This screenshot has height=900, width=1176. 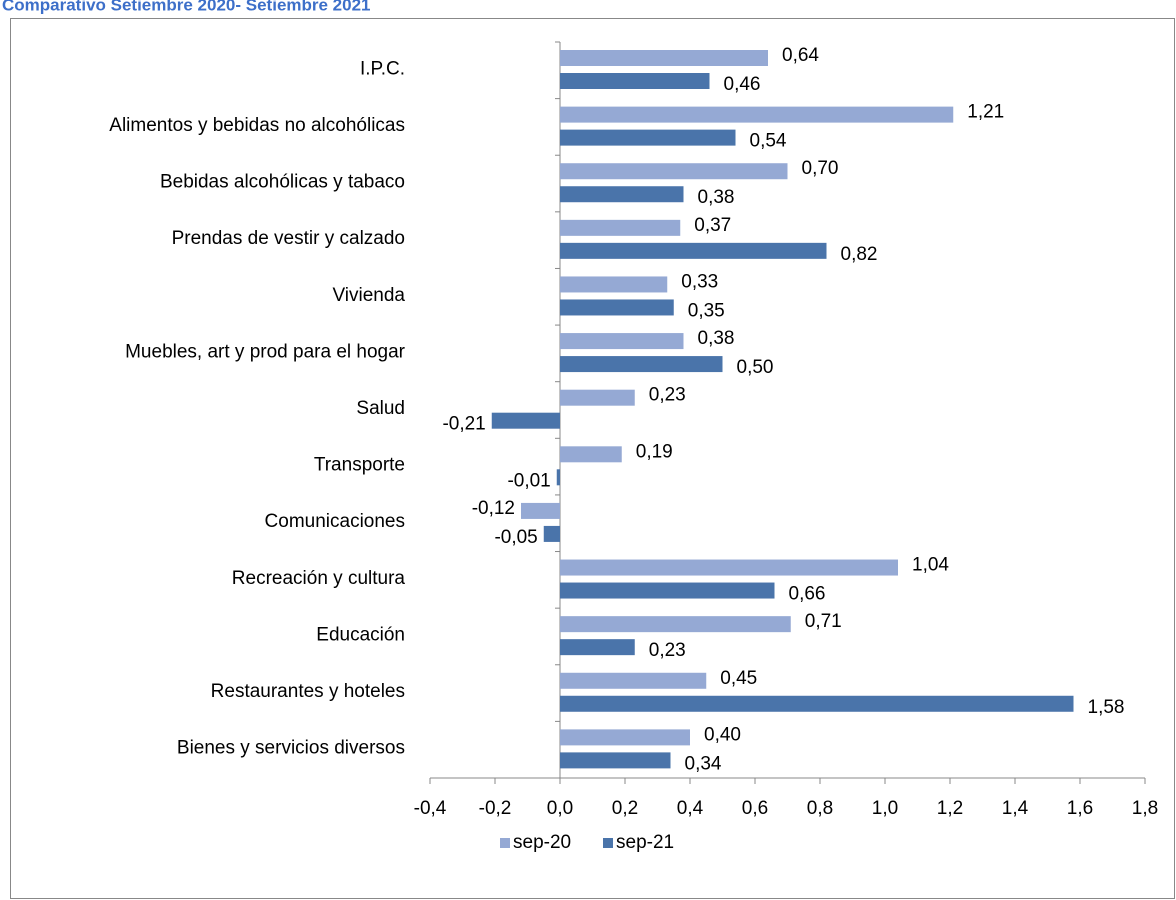 What do you see at coordinates (380, 408) in the screenshot?
I see `category-label: Salud` at bounding box center [380, 408].